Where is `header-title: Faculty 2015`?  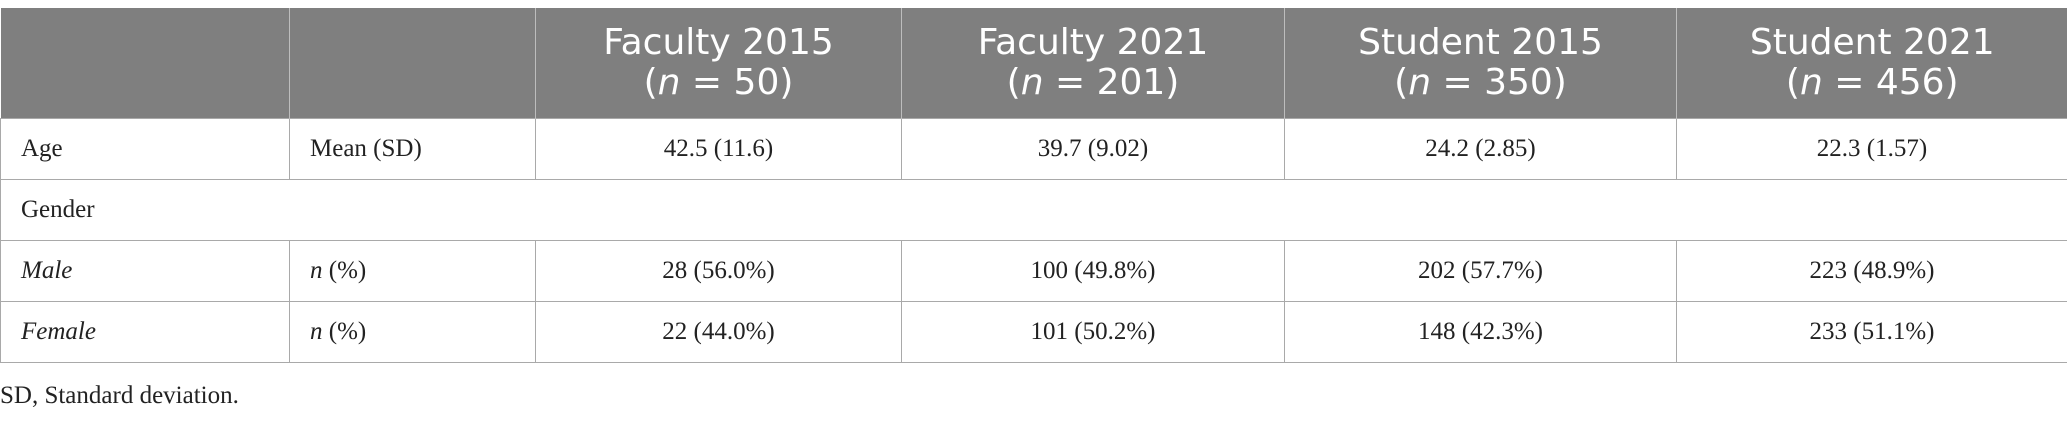
header-title: Faculty 2015 is located at coordinates (718, 42).